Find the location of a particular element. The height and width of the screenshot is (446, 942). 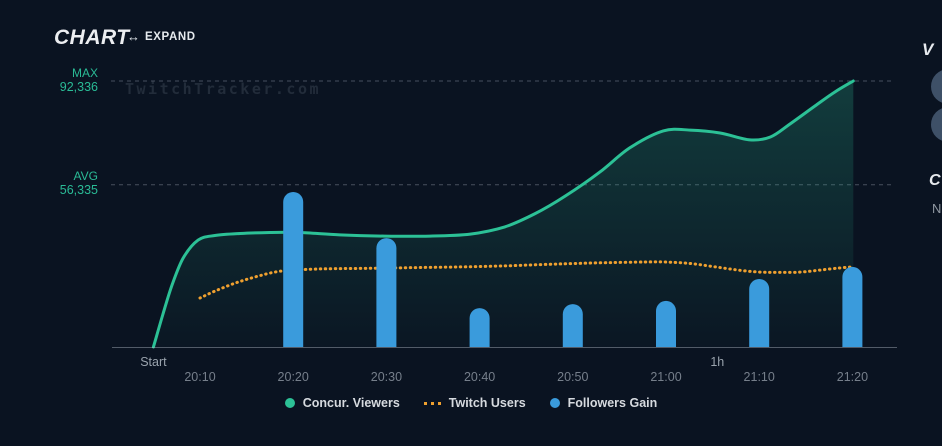

right-panel-bottom-heading: C is located at coordinates (935, 180).